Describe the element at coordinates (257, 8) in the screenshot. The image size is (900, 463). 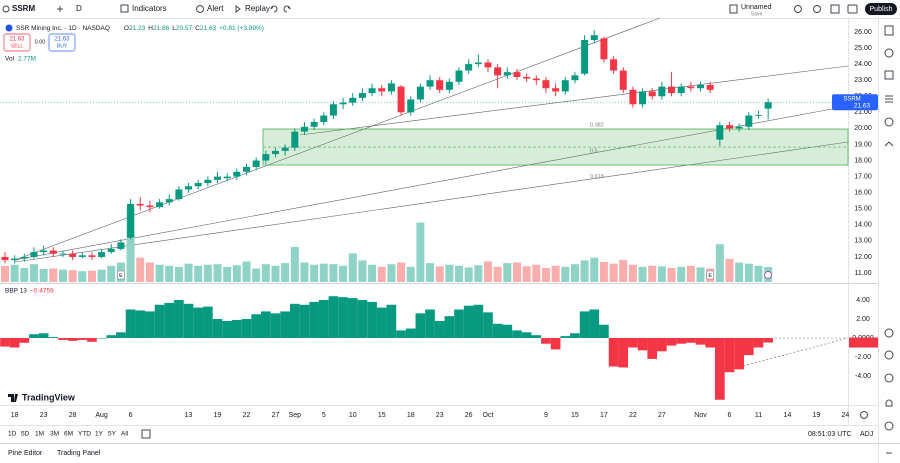
I see `replay-button: Replay` at that location.